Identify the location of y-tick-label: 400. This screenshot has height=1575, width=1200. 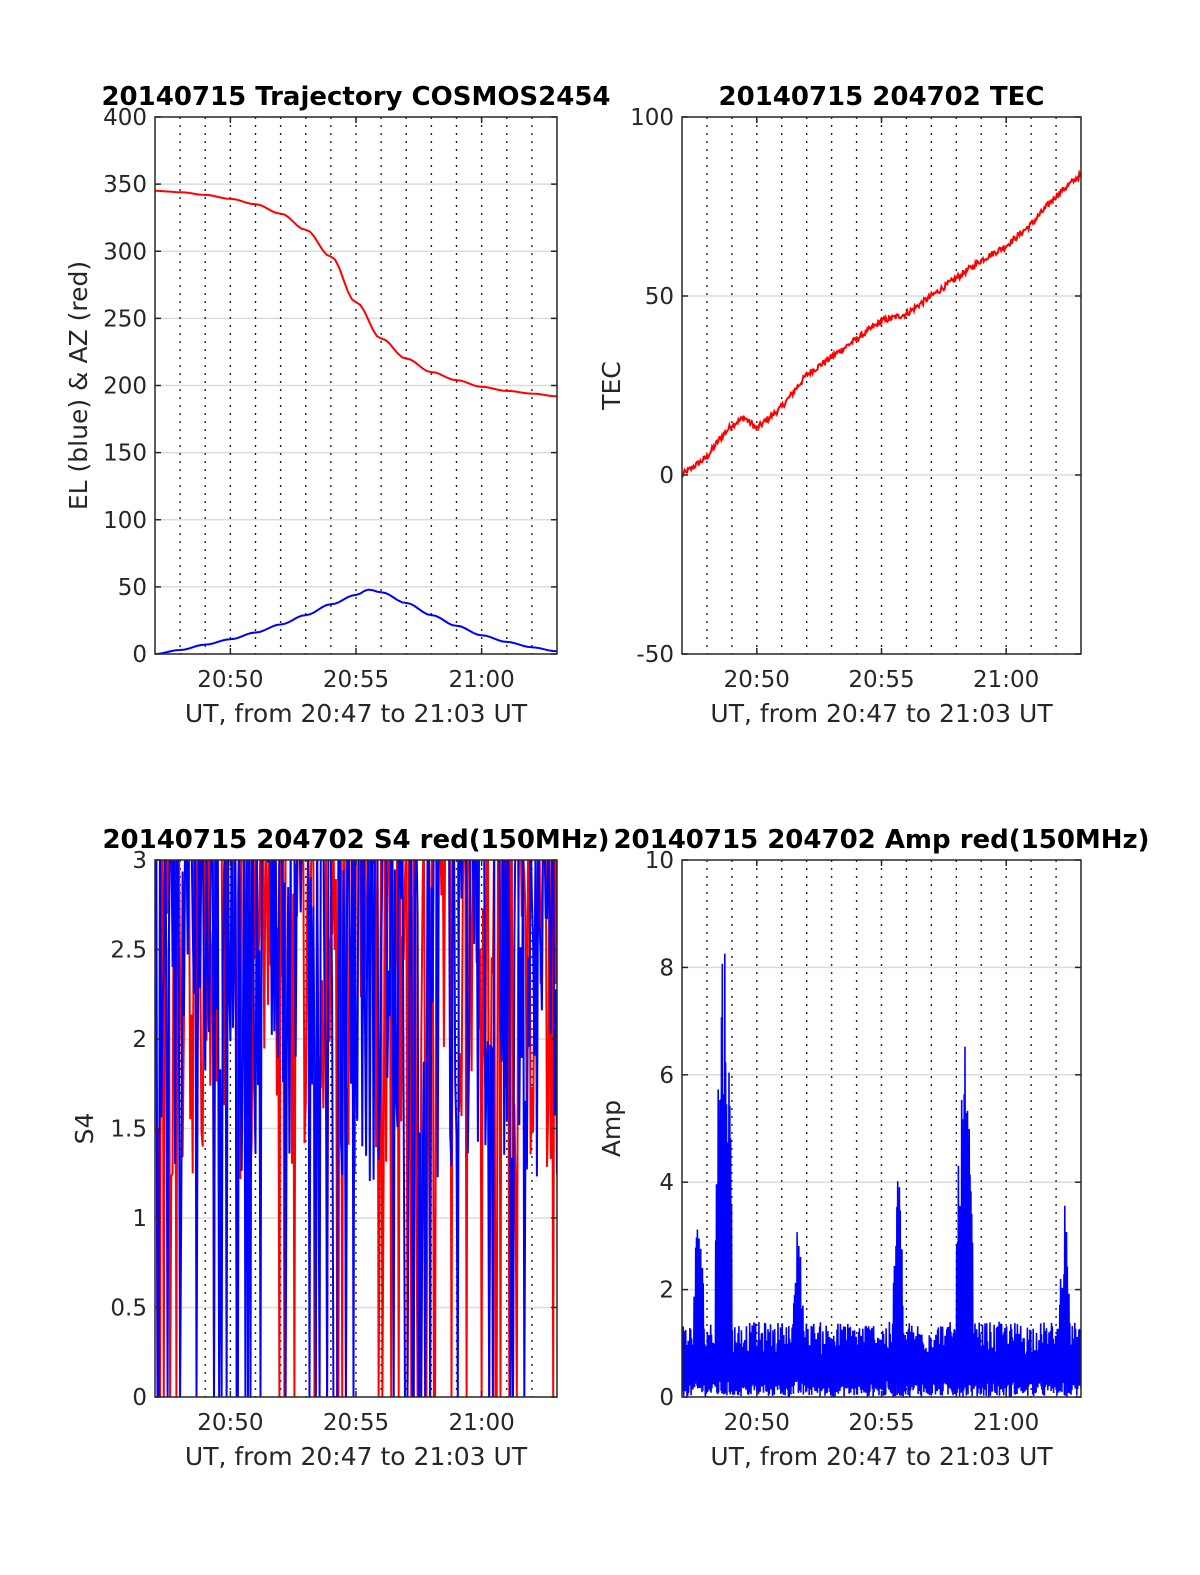
(125, 118).